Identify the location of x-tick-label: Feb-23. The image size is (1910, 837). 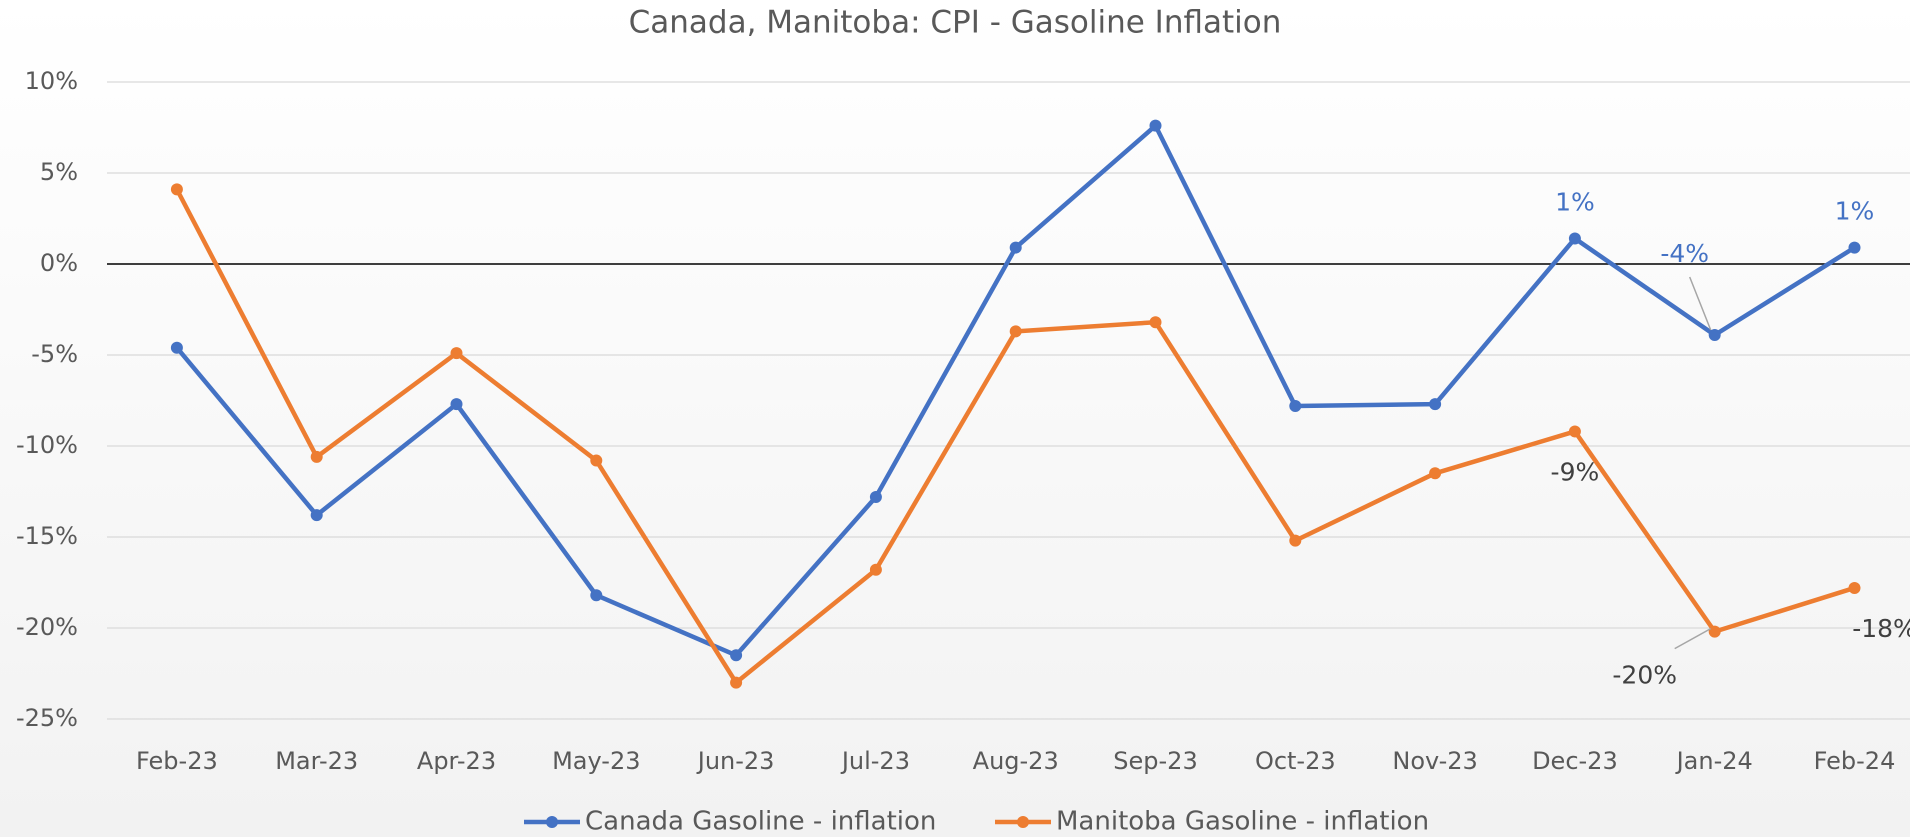
(177, 761).